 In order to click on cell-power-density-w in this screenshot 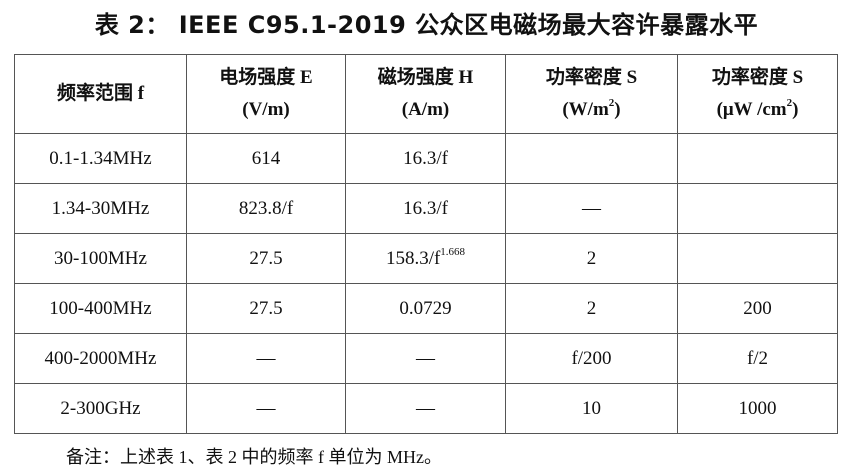, I will do `click(591, 158)`.